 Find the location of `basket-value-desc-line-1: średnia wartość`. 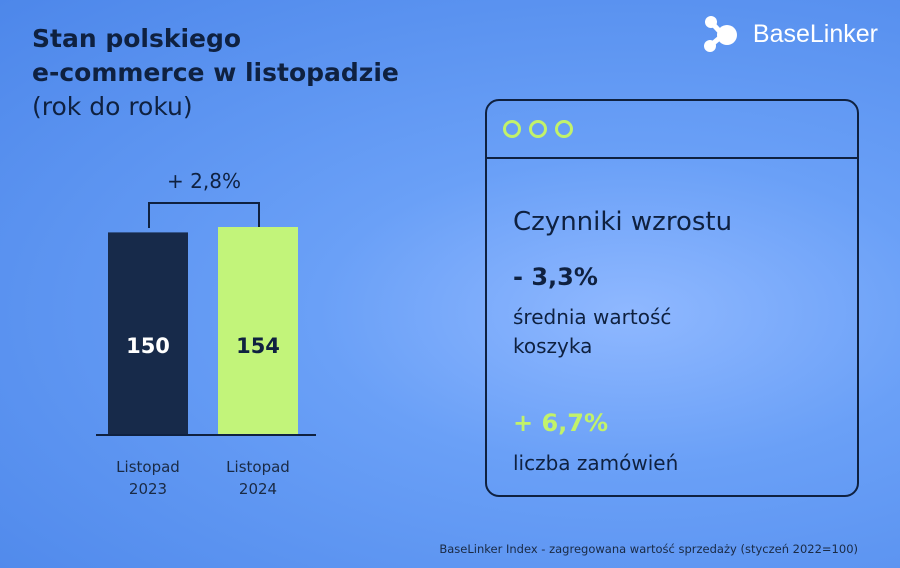

basket-value-desc-line-1: średnia wartość is located at coordinates (592, 317).